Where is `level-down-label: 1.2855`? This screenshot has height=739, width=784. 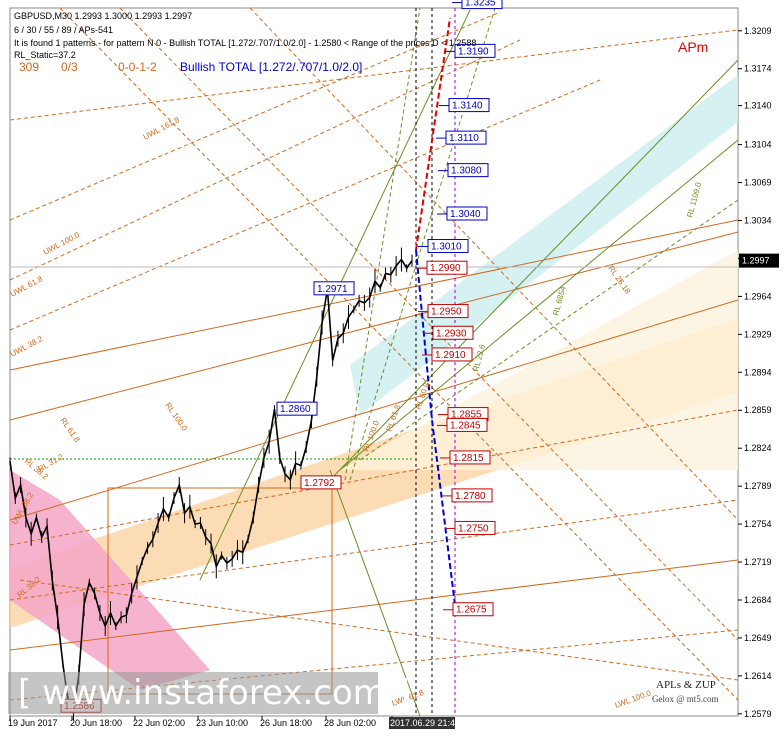 level-down-label: 1.2855 is located at coordinates (466, 415).